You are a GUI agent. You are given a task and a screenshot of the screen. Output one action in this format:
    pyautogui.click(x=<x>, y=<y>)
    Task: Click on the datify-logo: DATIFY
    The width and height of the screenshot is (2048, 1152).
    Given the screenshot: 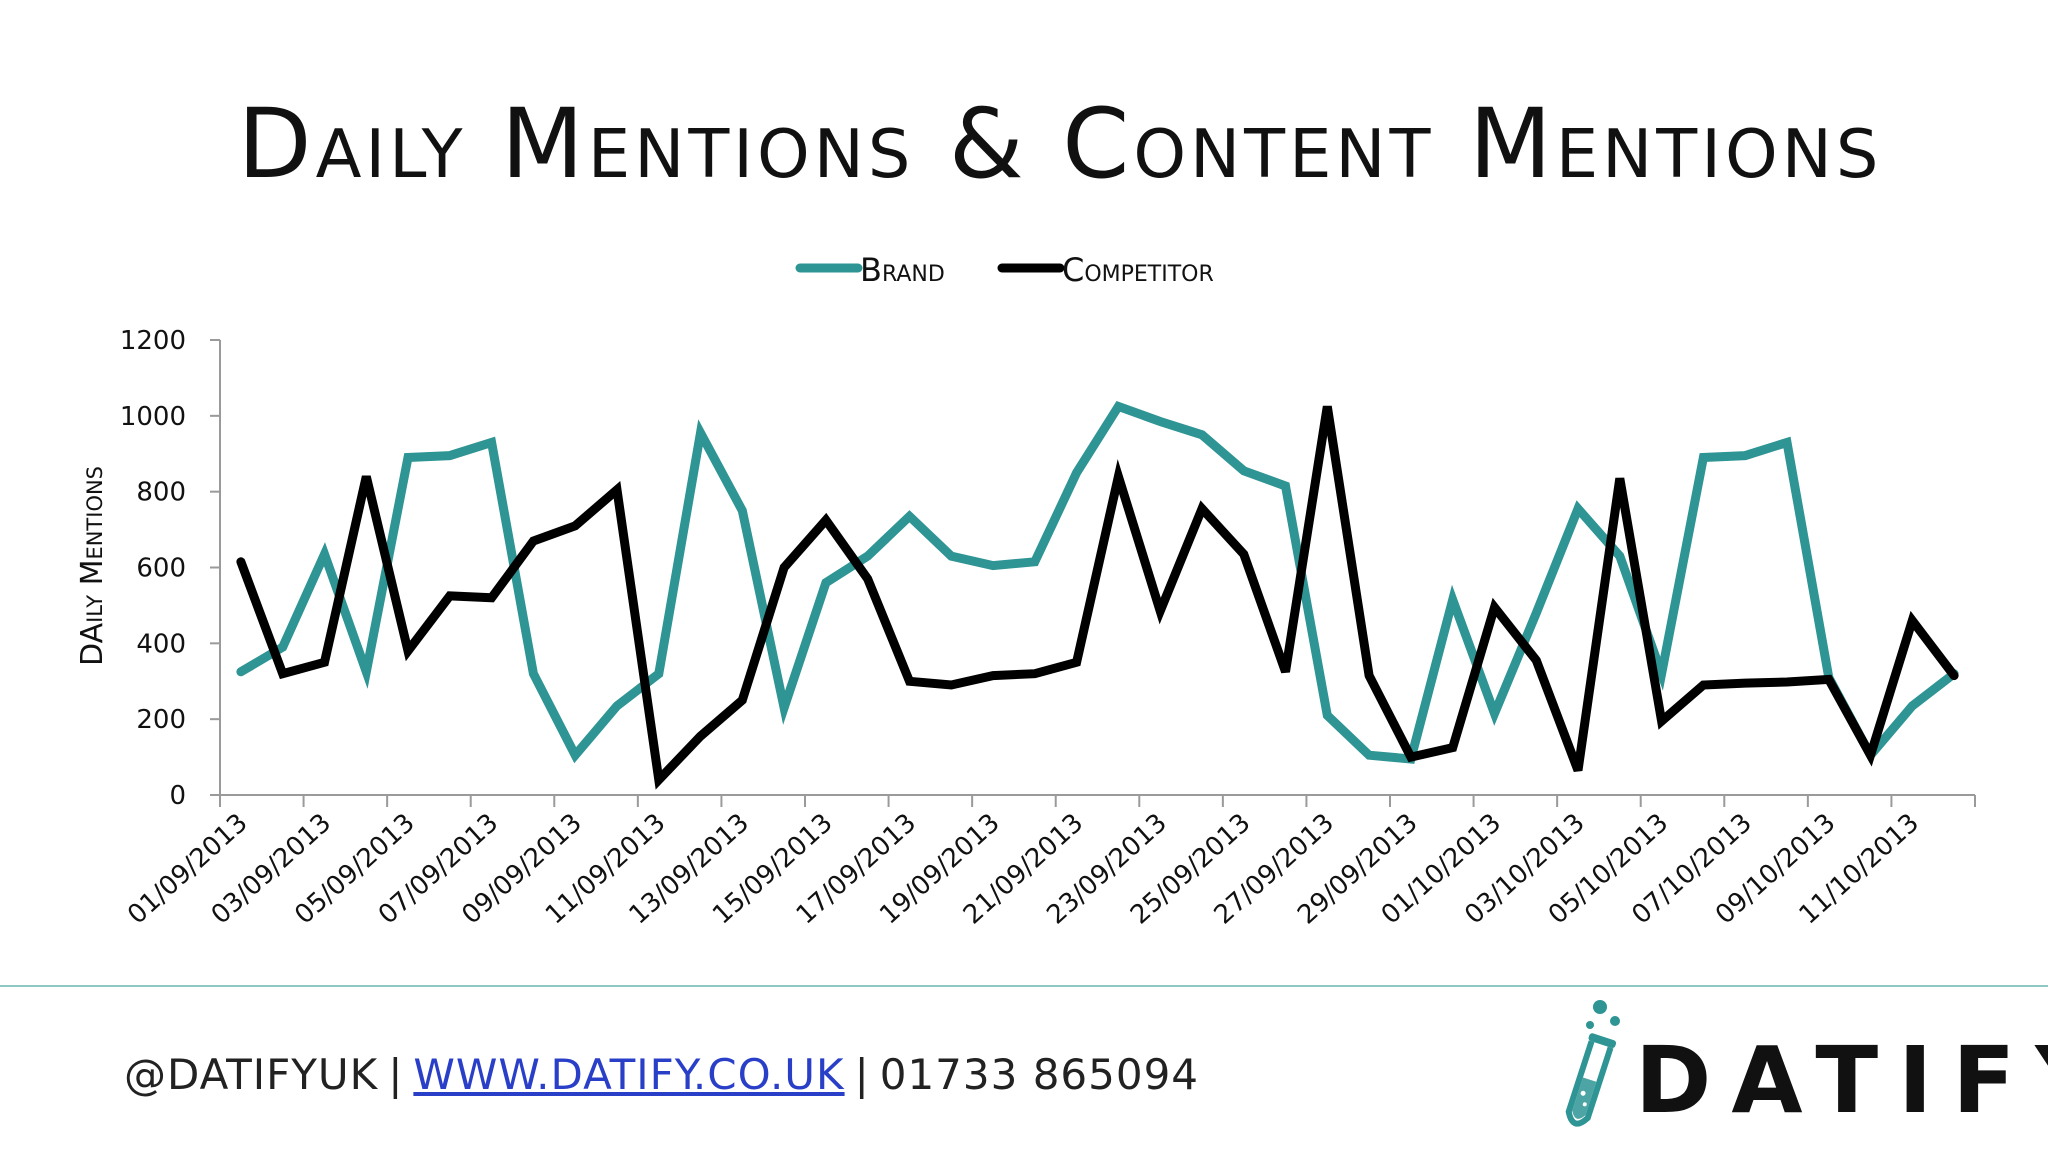 What is the action you would take?
    pyautogui.click(x=1794, y=1070)
    